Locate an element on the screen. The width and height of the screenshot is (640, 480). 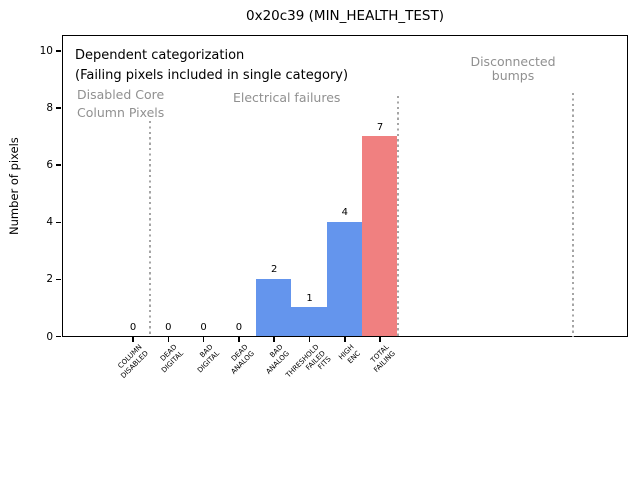
y-tick-label: 0 is located at coordinates (49, 336).